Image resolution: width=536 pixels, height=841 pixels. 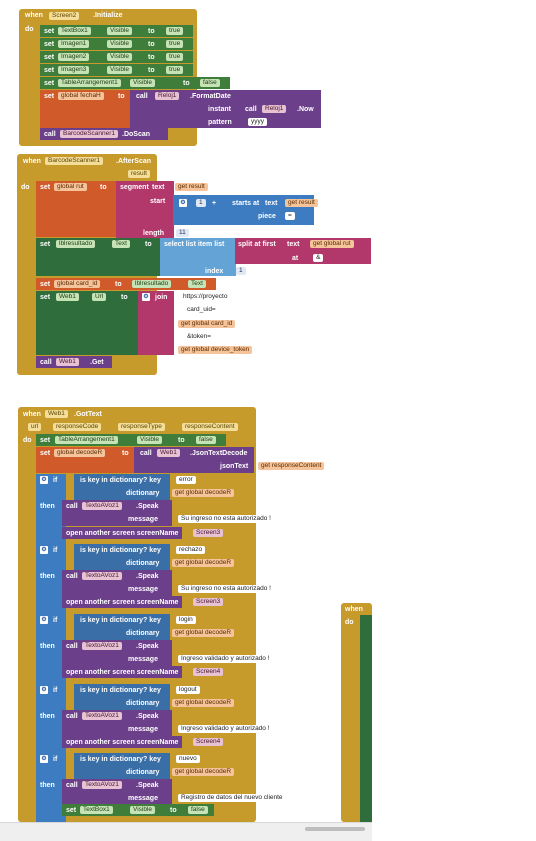 What do you see at coordinates (199, 337) in the screenshot?
I see `join-item-token: &token=` at bounding box center [199, 337].